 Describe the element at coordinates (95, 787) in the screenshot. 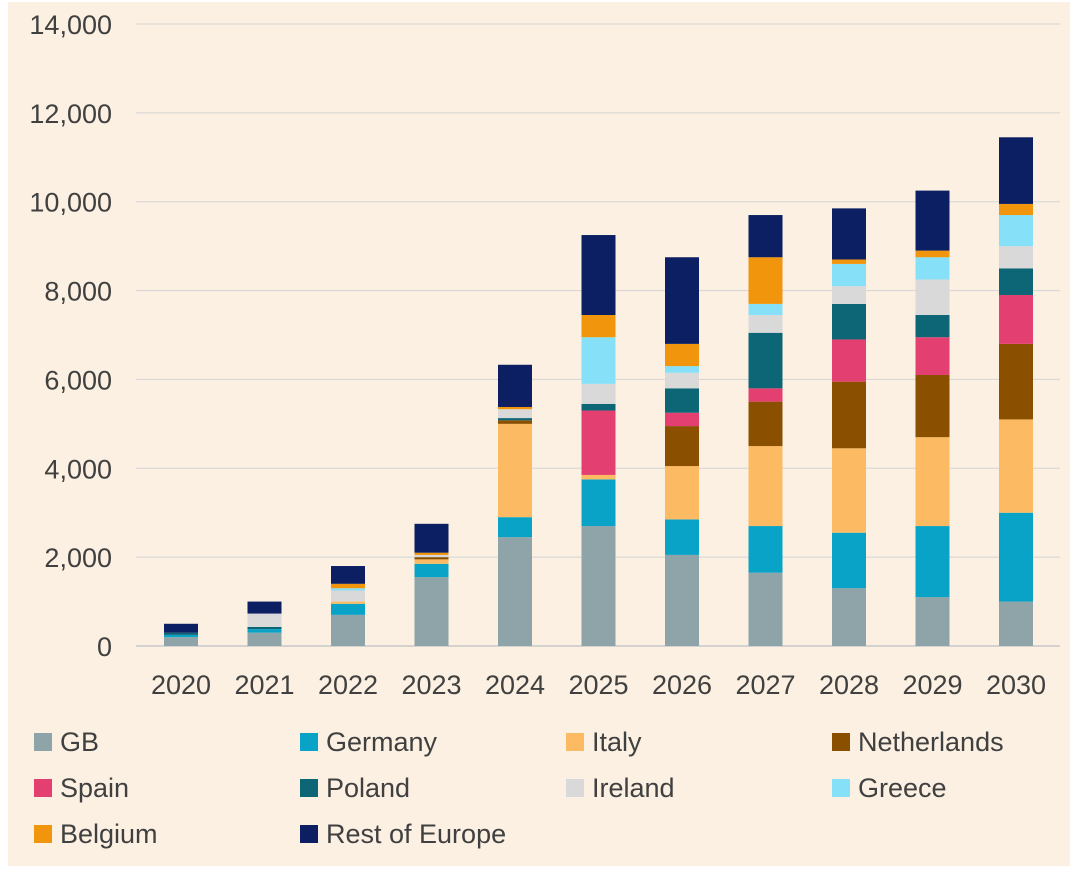

I see `legend-label: Spain` at that location.